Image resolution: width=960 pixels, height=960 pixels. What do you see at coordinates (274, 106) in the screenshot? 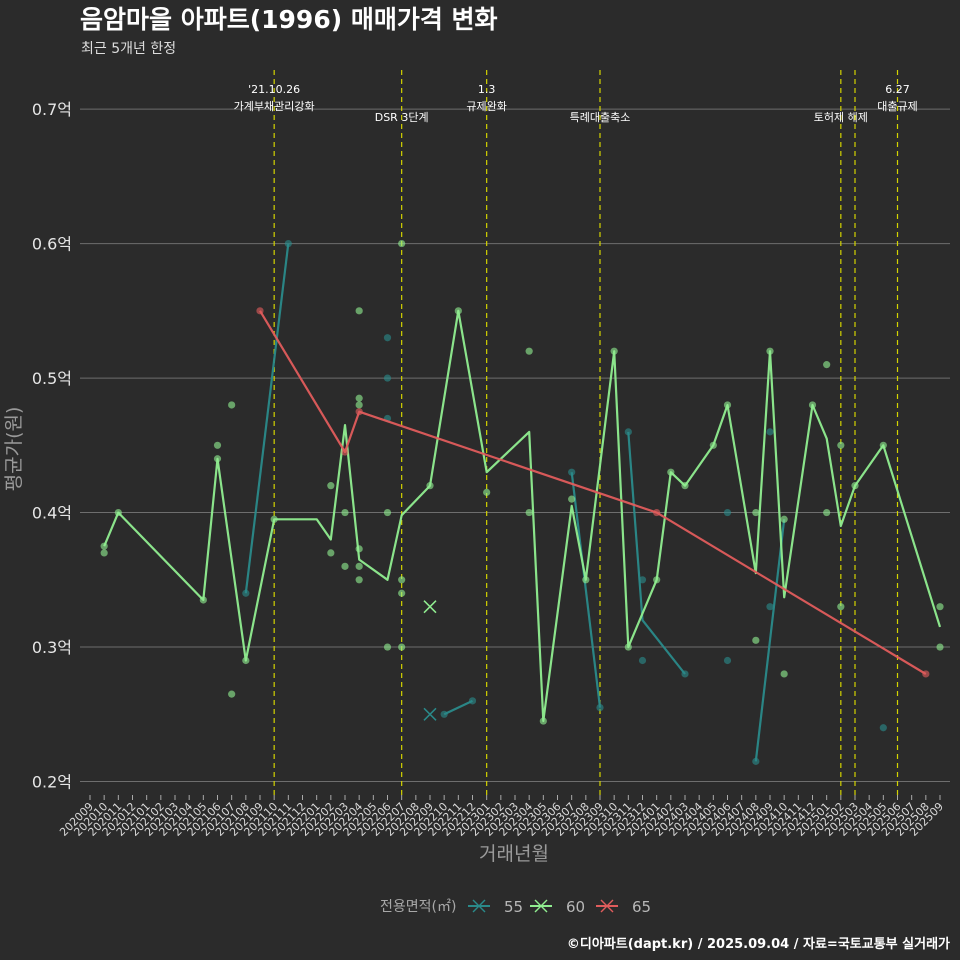
I see `event-label: 가계부채관리강화` at bounding box center [274, 106].